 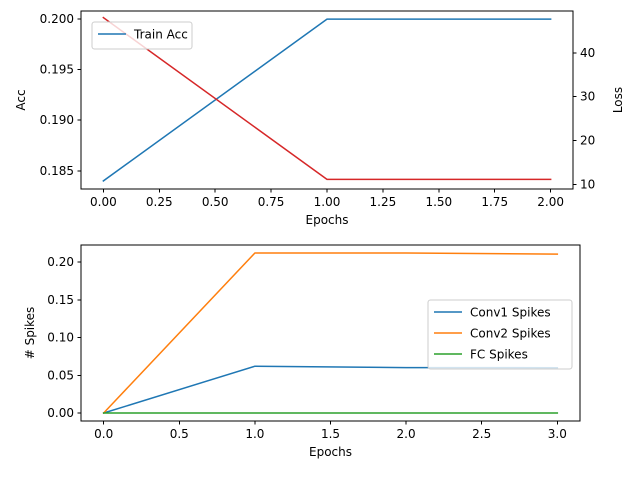 I want to click on x-tick-label: 1.25, so click(x=383, y=202).